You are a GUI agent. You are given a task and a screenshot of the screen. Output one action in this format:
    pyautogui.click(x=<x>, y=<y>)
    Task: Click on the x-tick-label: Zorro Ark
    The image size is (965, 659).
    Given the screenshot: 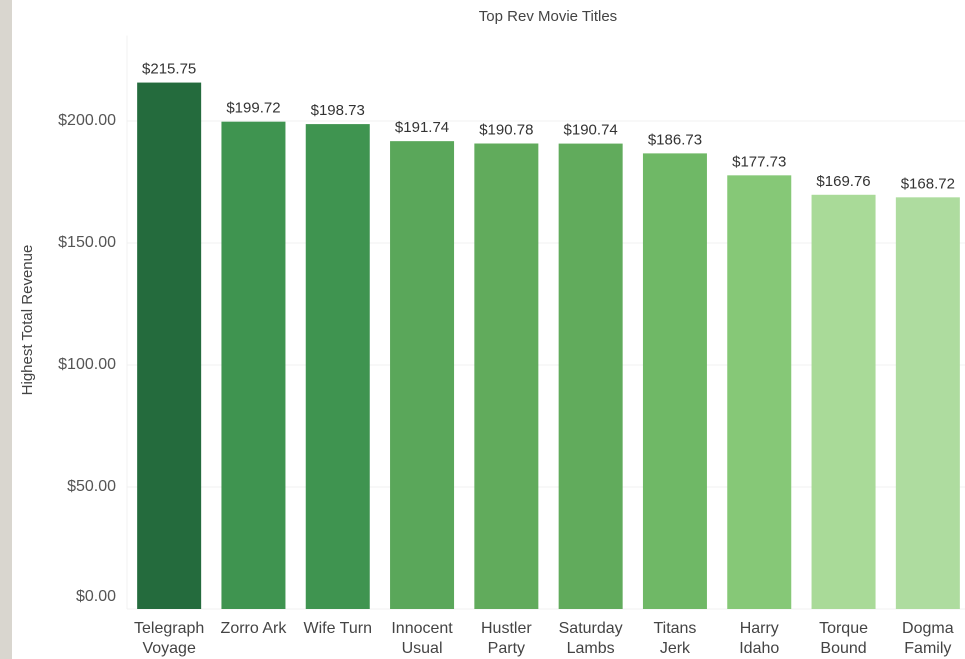 What is the action you would take?
    pyautogui.click(x=254, y=628)
    